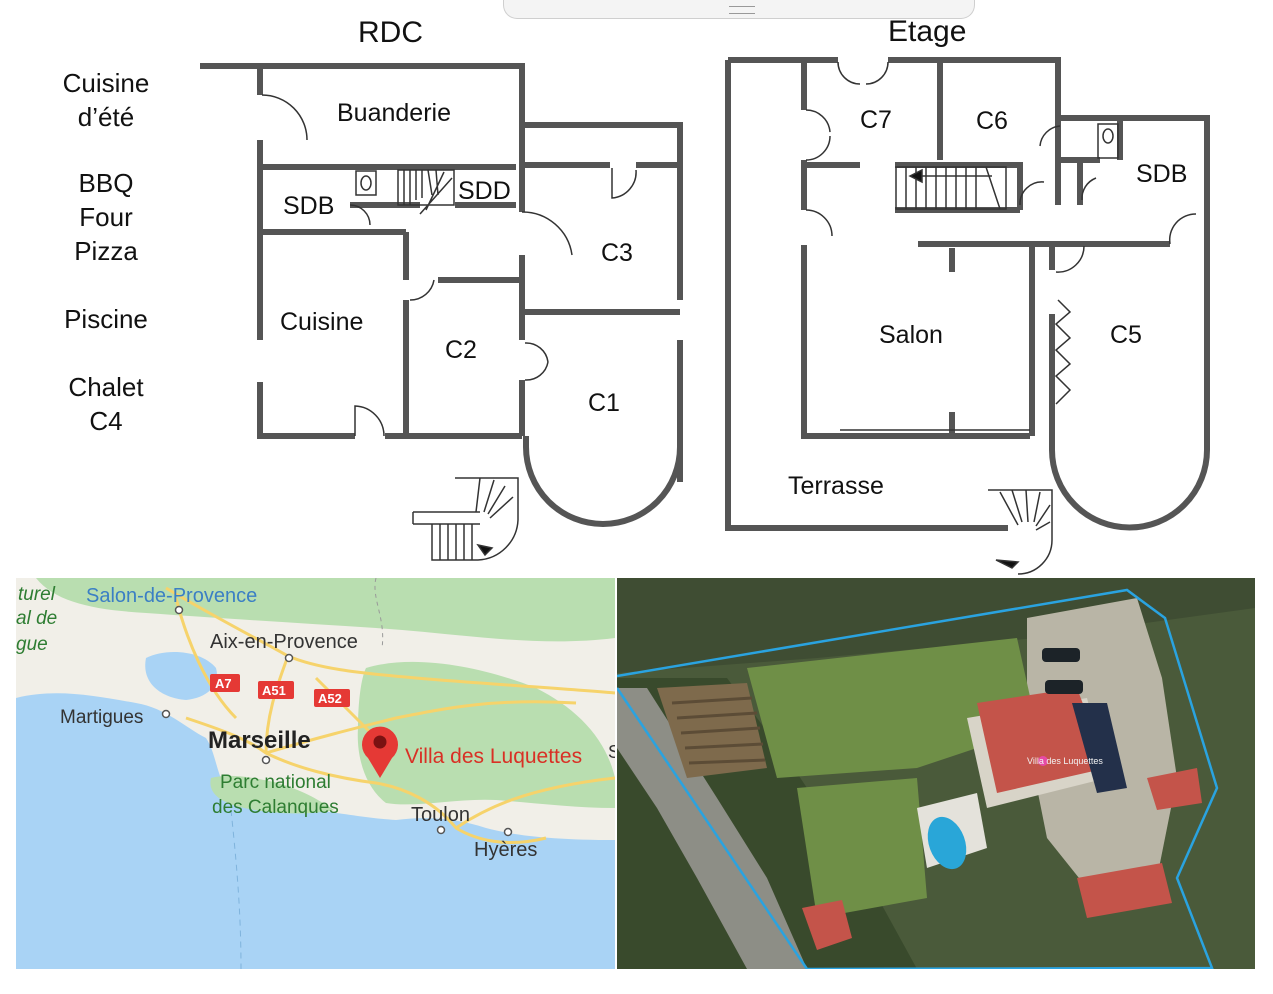  I want to click on location-pin-icon, so click(380, 752).